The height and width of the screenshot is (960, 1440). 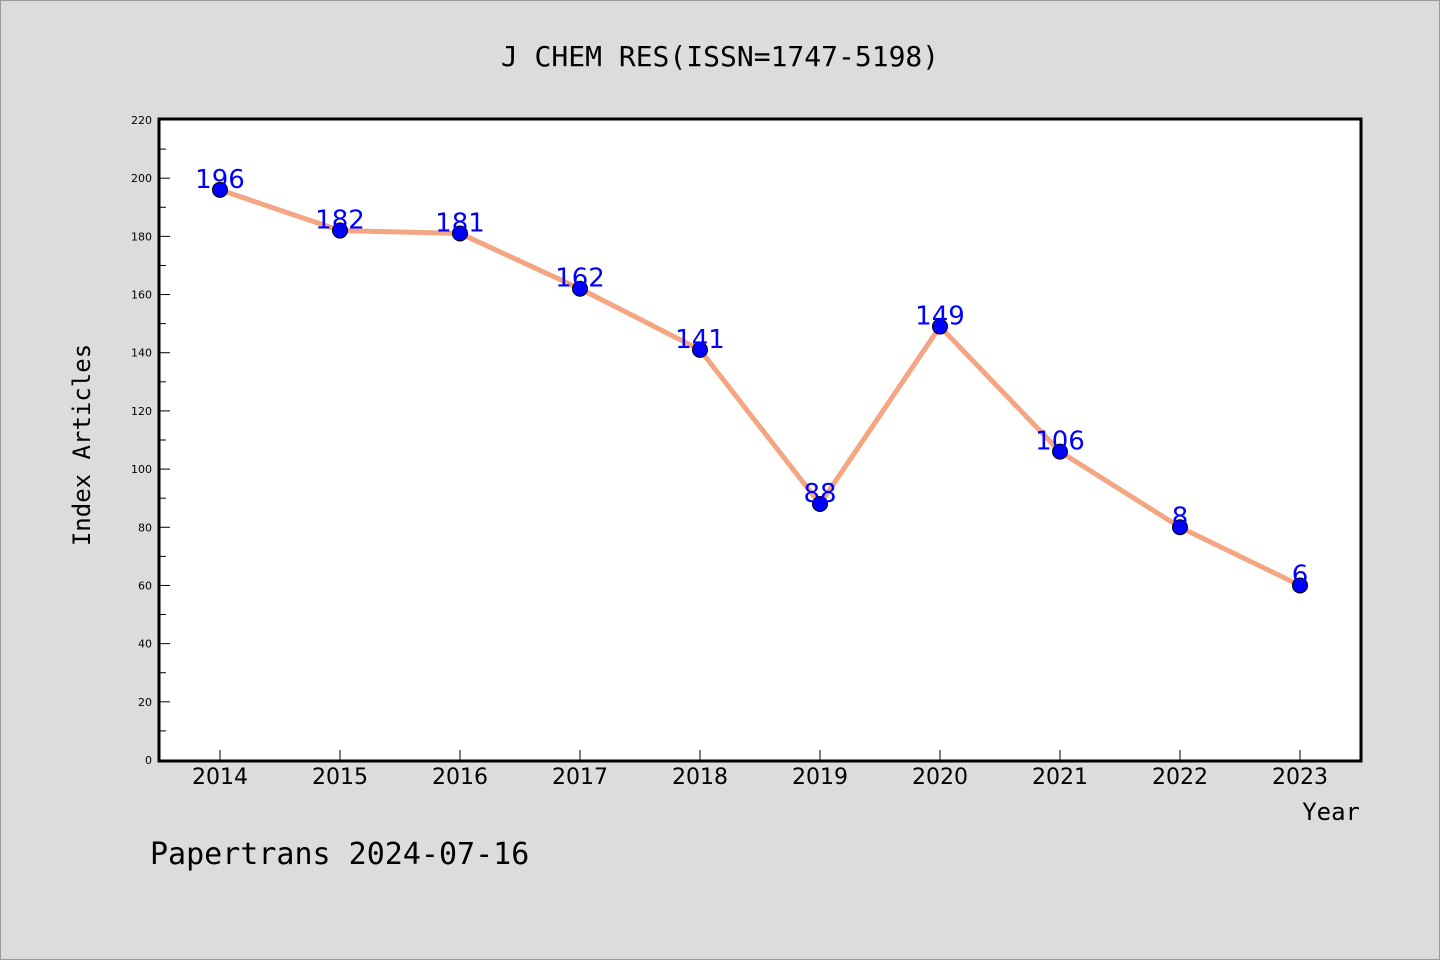 What do you see at coordinates (141, 236) in the screenshot?
I see `y-tick-label: 180` at bounding box center [141, 236].